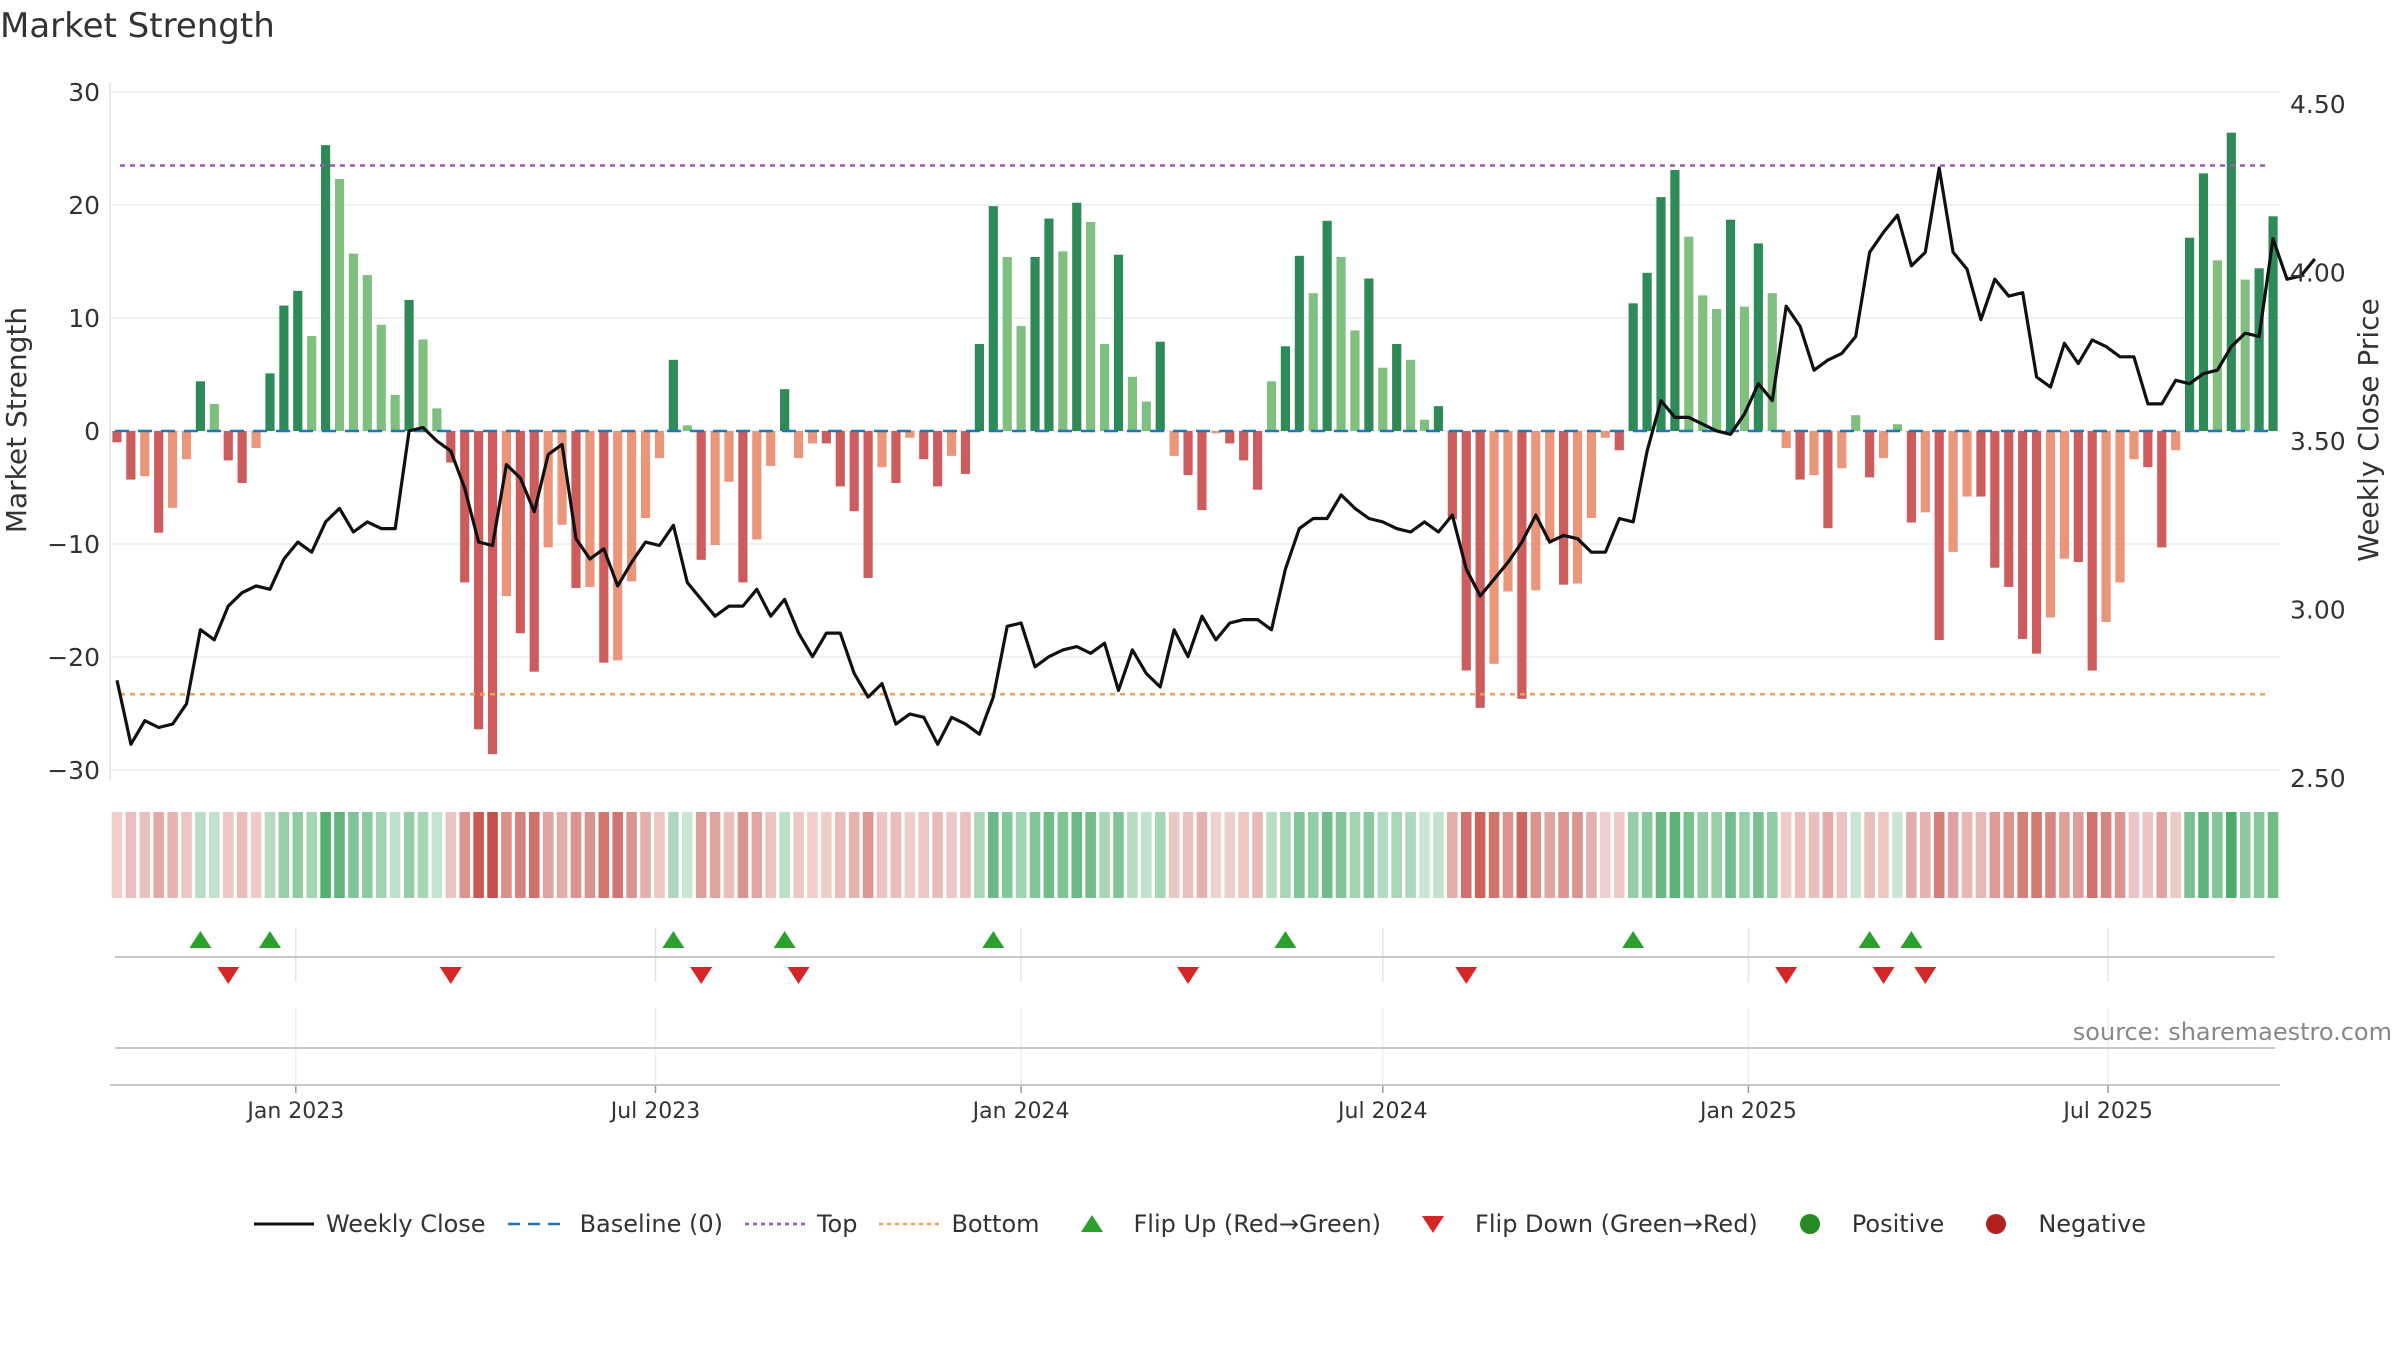 This screenshot has width=2400, height=1350. Describe the element at coordinates (1257, 1224) in the screenshot. I see `legend-label-flip-up: Flip Up (Red→Green)` at that location.